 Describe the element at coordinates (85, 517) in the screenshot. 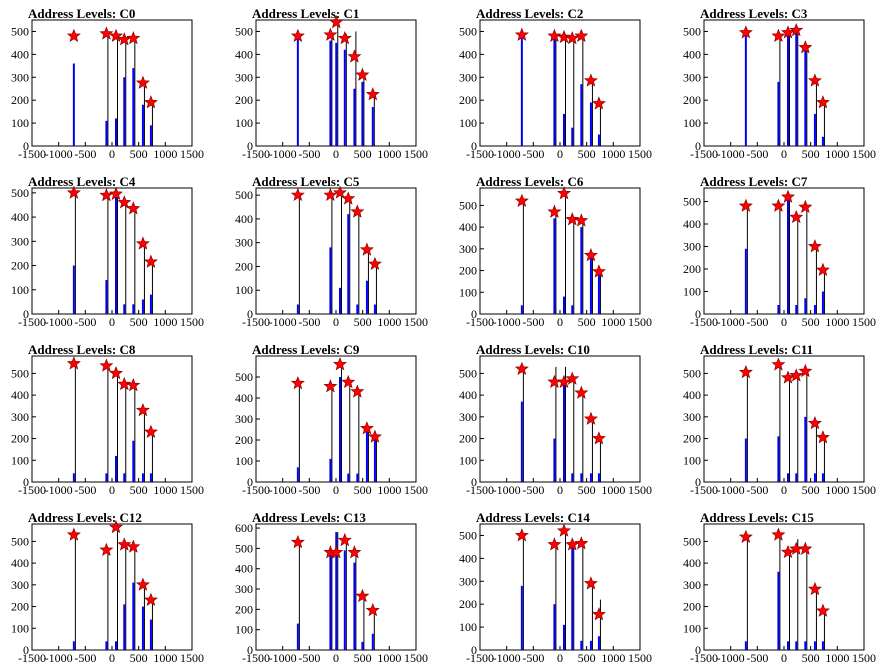

I see `panel-title: Address Levels: C12` at that location.